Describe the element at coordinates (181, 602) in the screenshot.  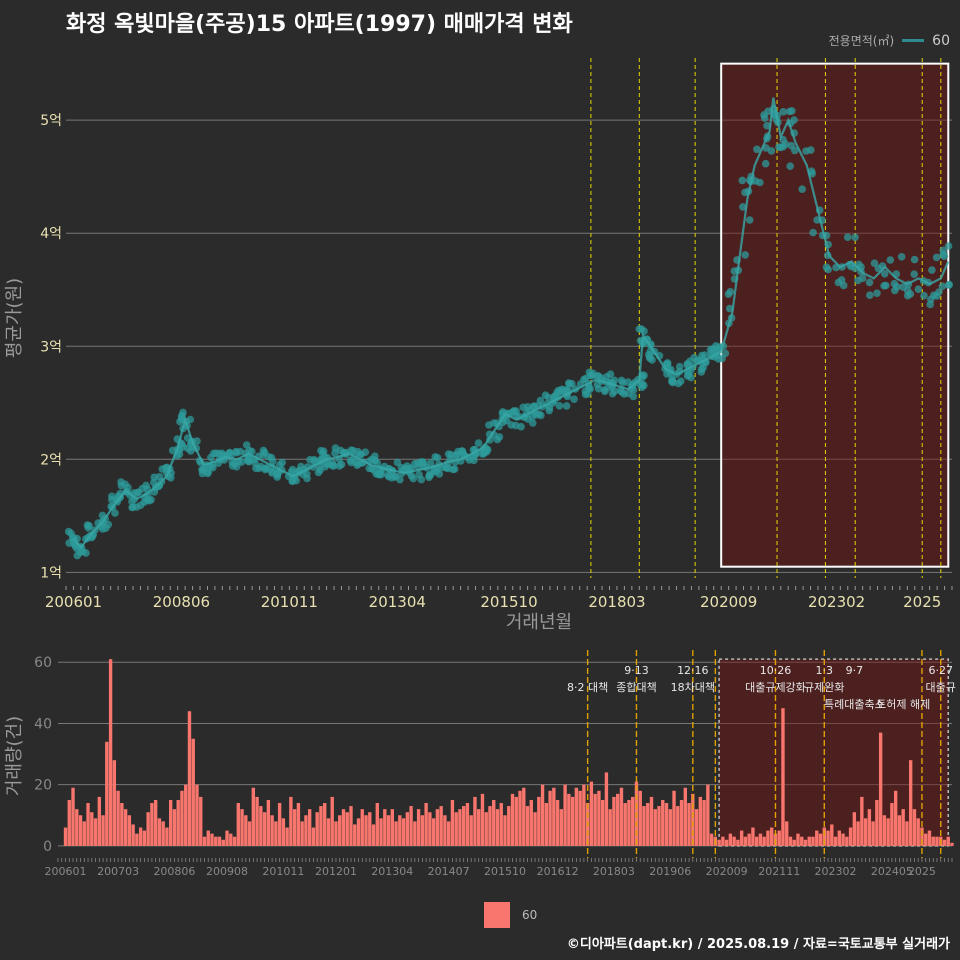
I see `x-tick-label: 200806` at that location.